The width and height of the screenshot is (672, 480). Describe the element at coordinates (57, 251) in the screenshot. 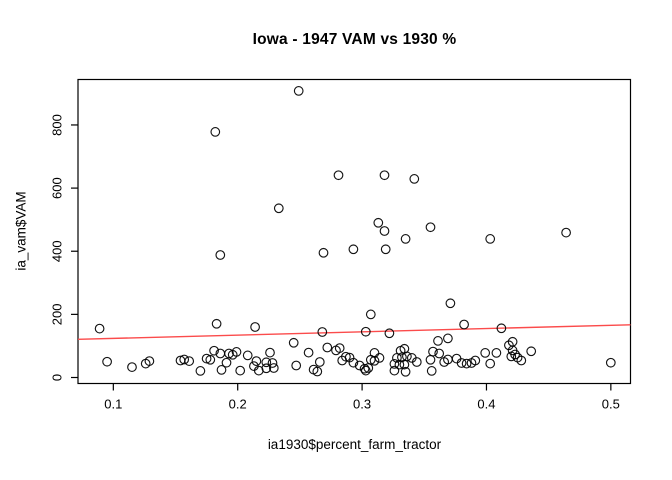

I see `y-tick-label: 400` at that location.